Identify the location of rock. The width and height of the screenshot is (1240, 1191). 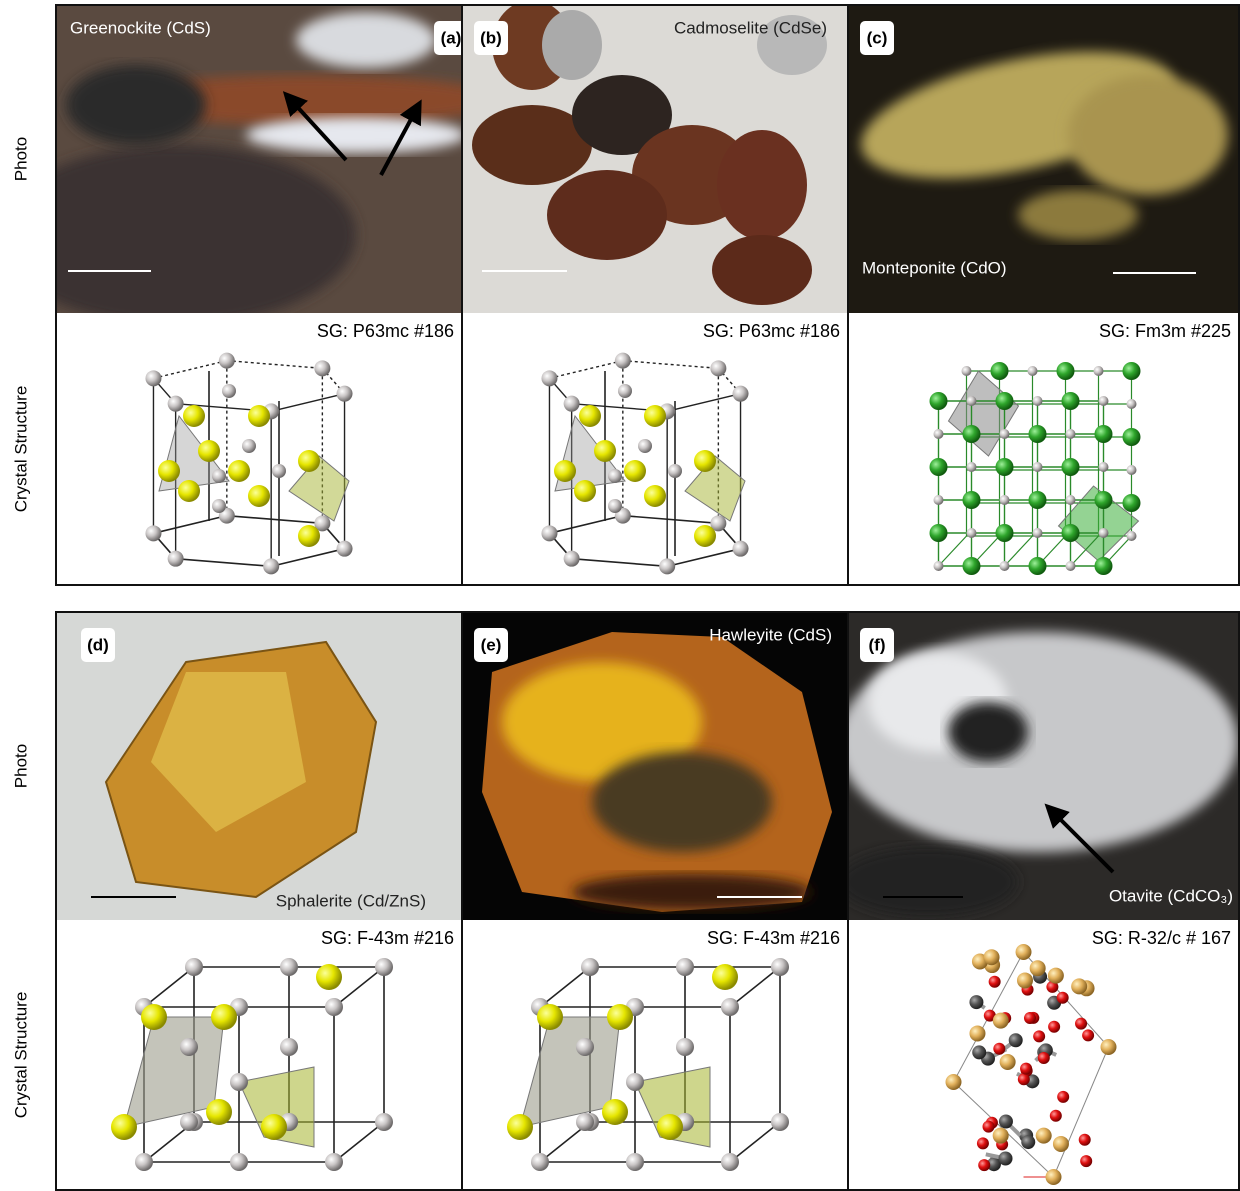
(206, 229).